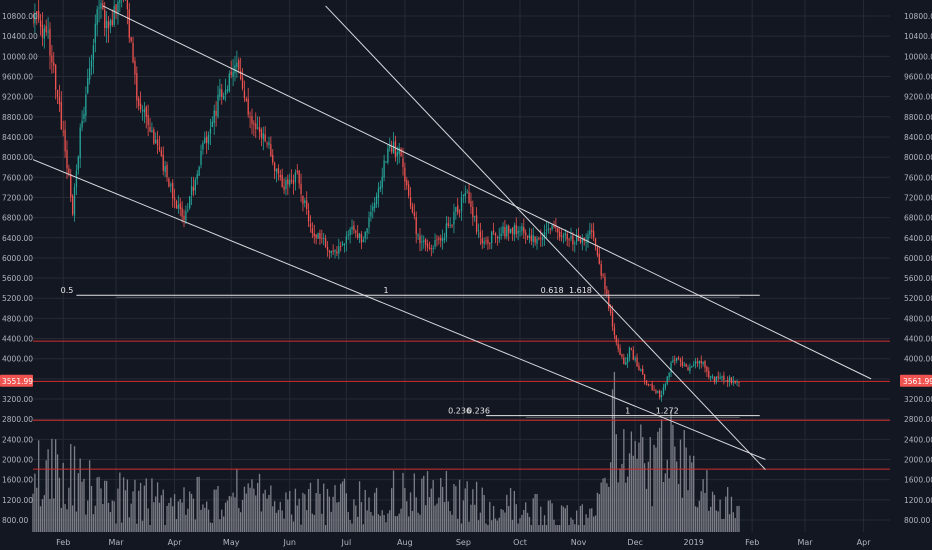 The height and width of the screenshot is (550, 932). What do you see at coordinates (17, 480) in the screenshot?
I see `price-tick-label: 1600.00` at bounding box center [17, 480].